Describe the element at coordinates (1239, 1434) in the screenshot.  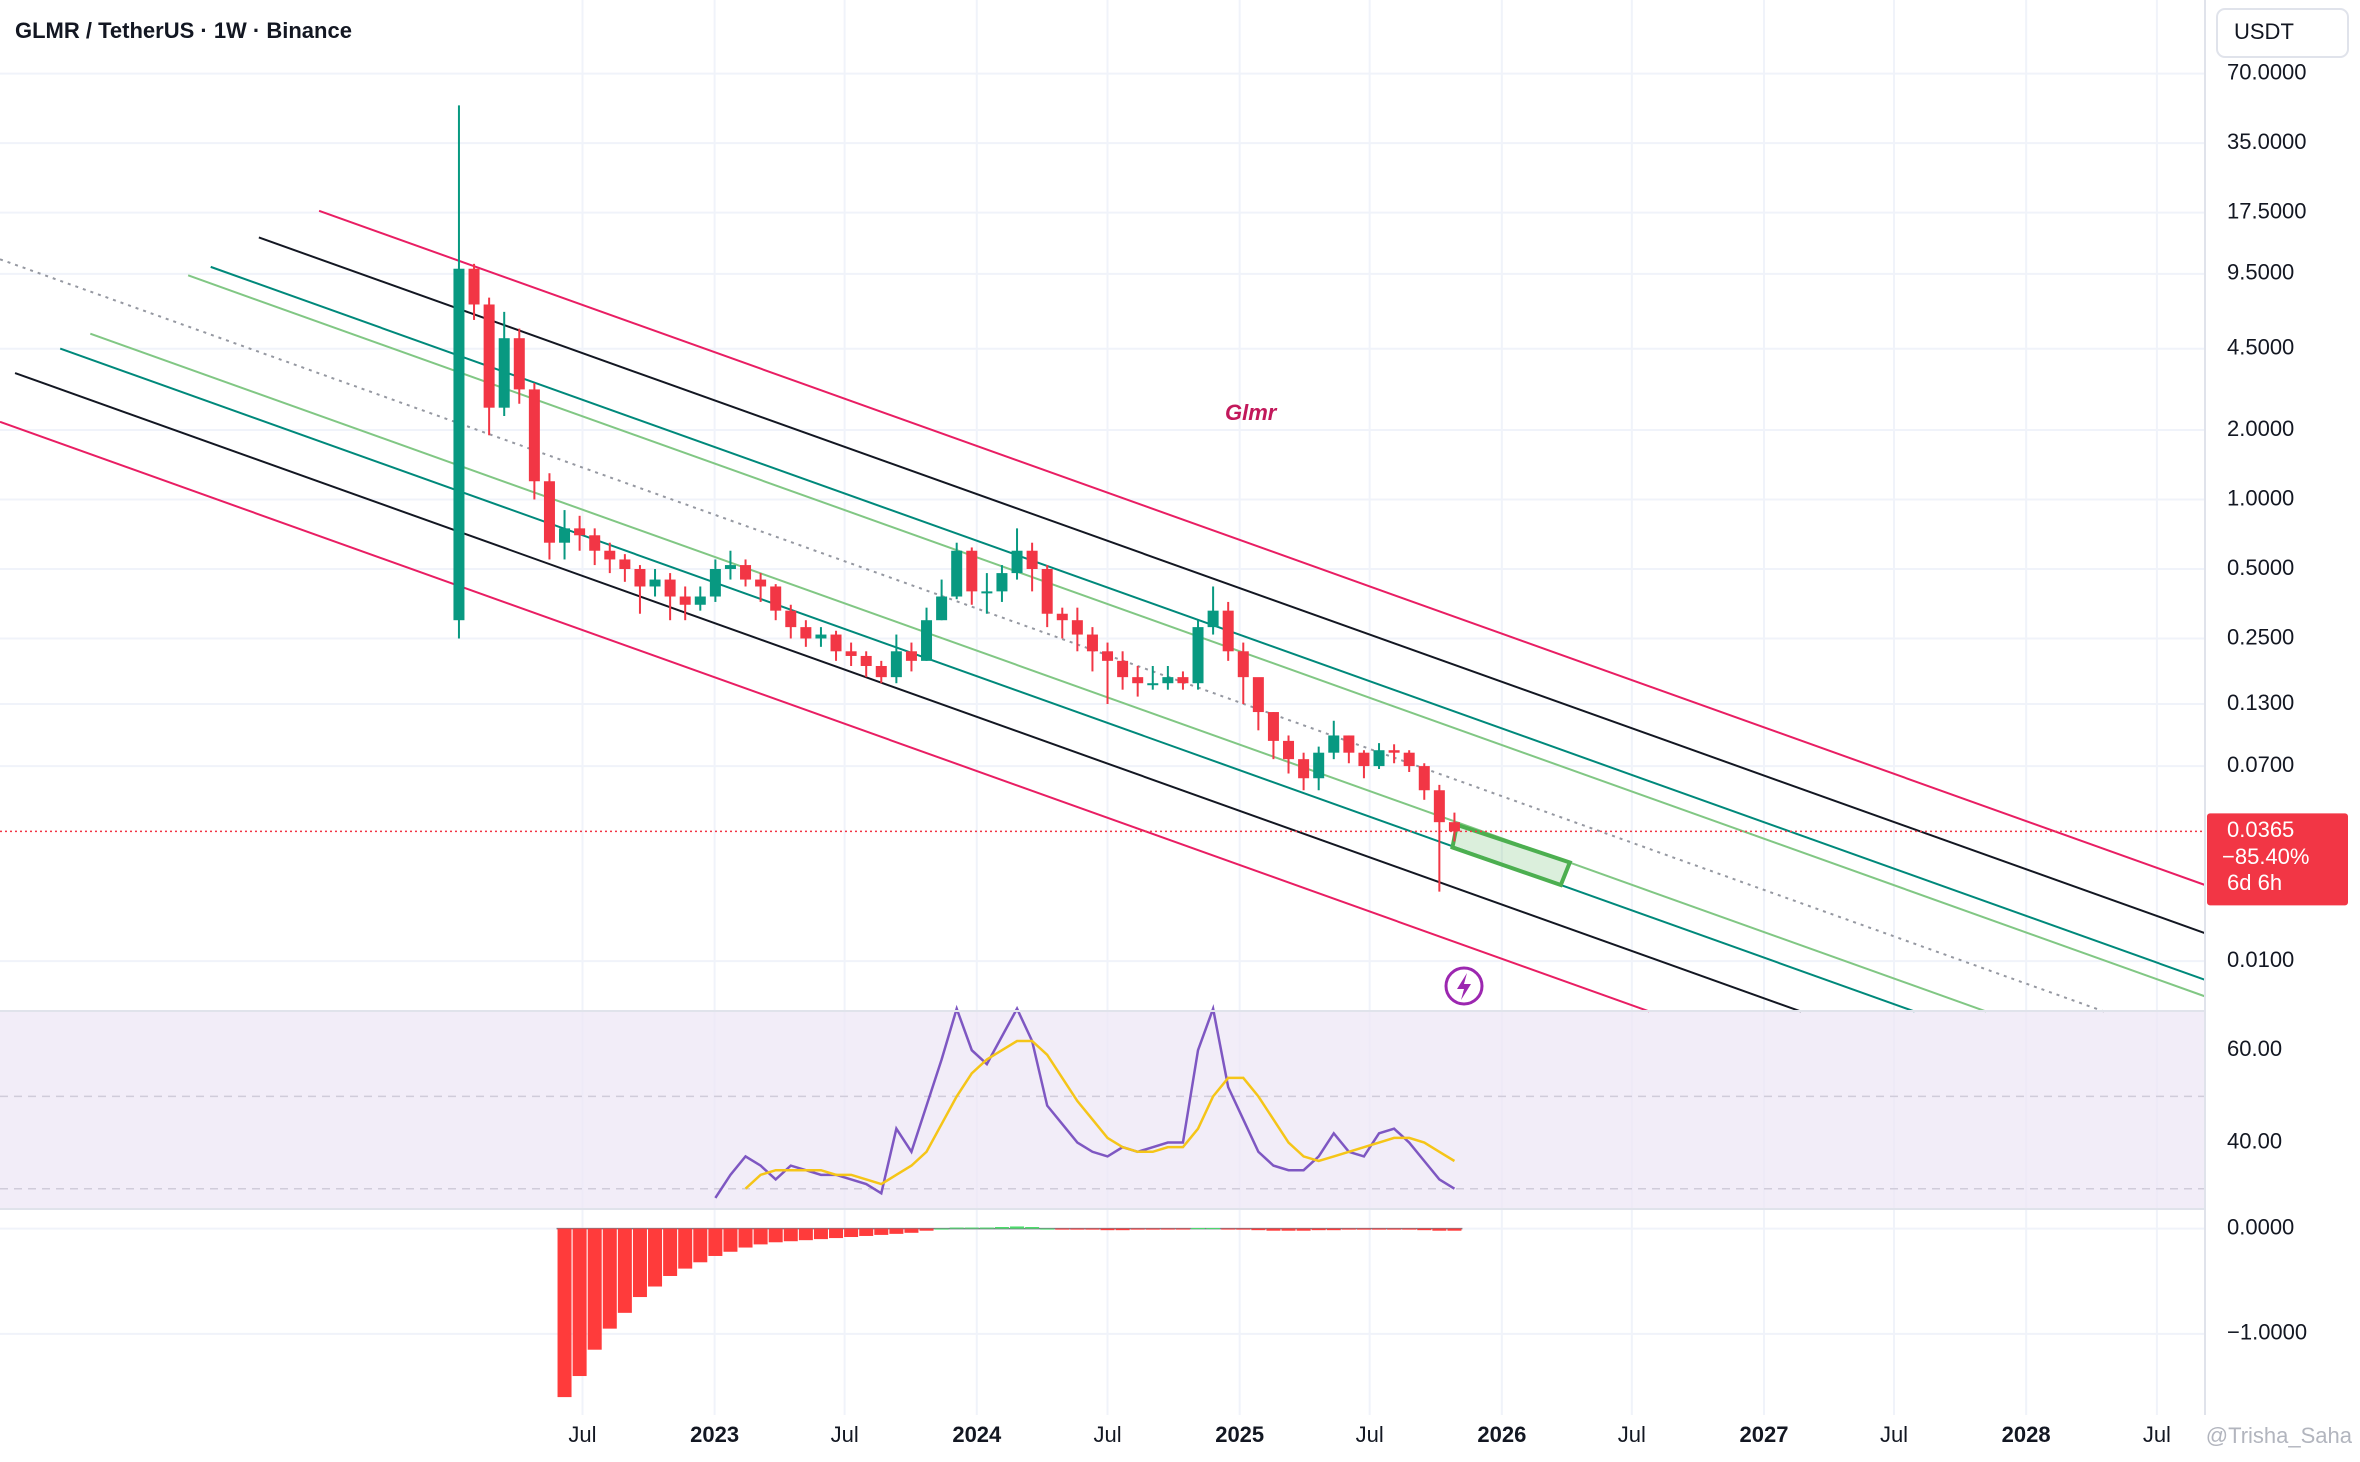
I see `x-tick-label: 2025` at that location.